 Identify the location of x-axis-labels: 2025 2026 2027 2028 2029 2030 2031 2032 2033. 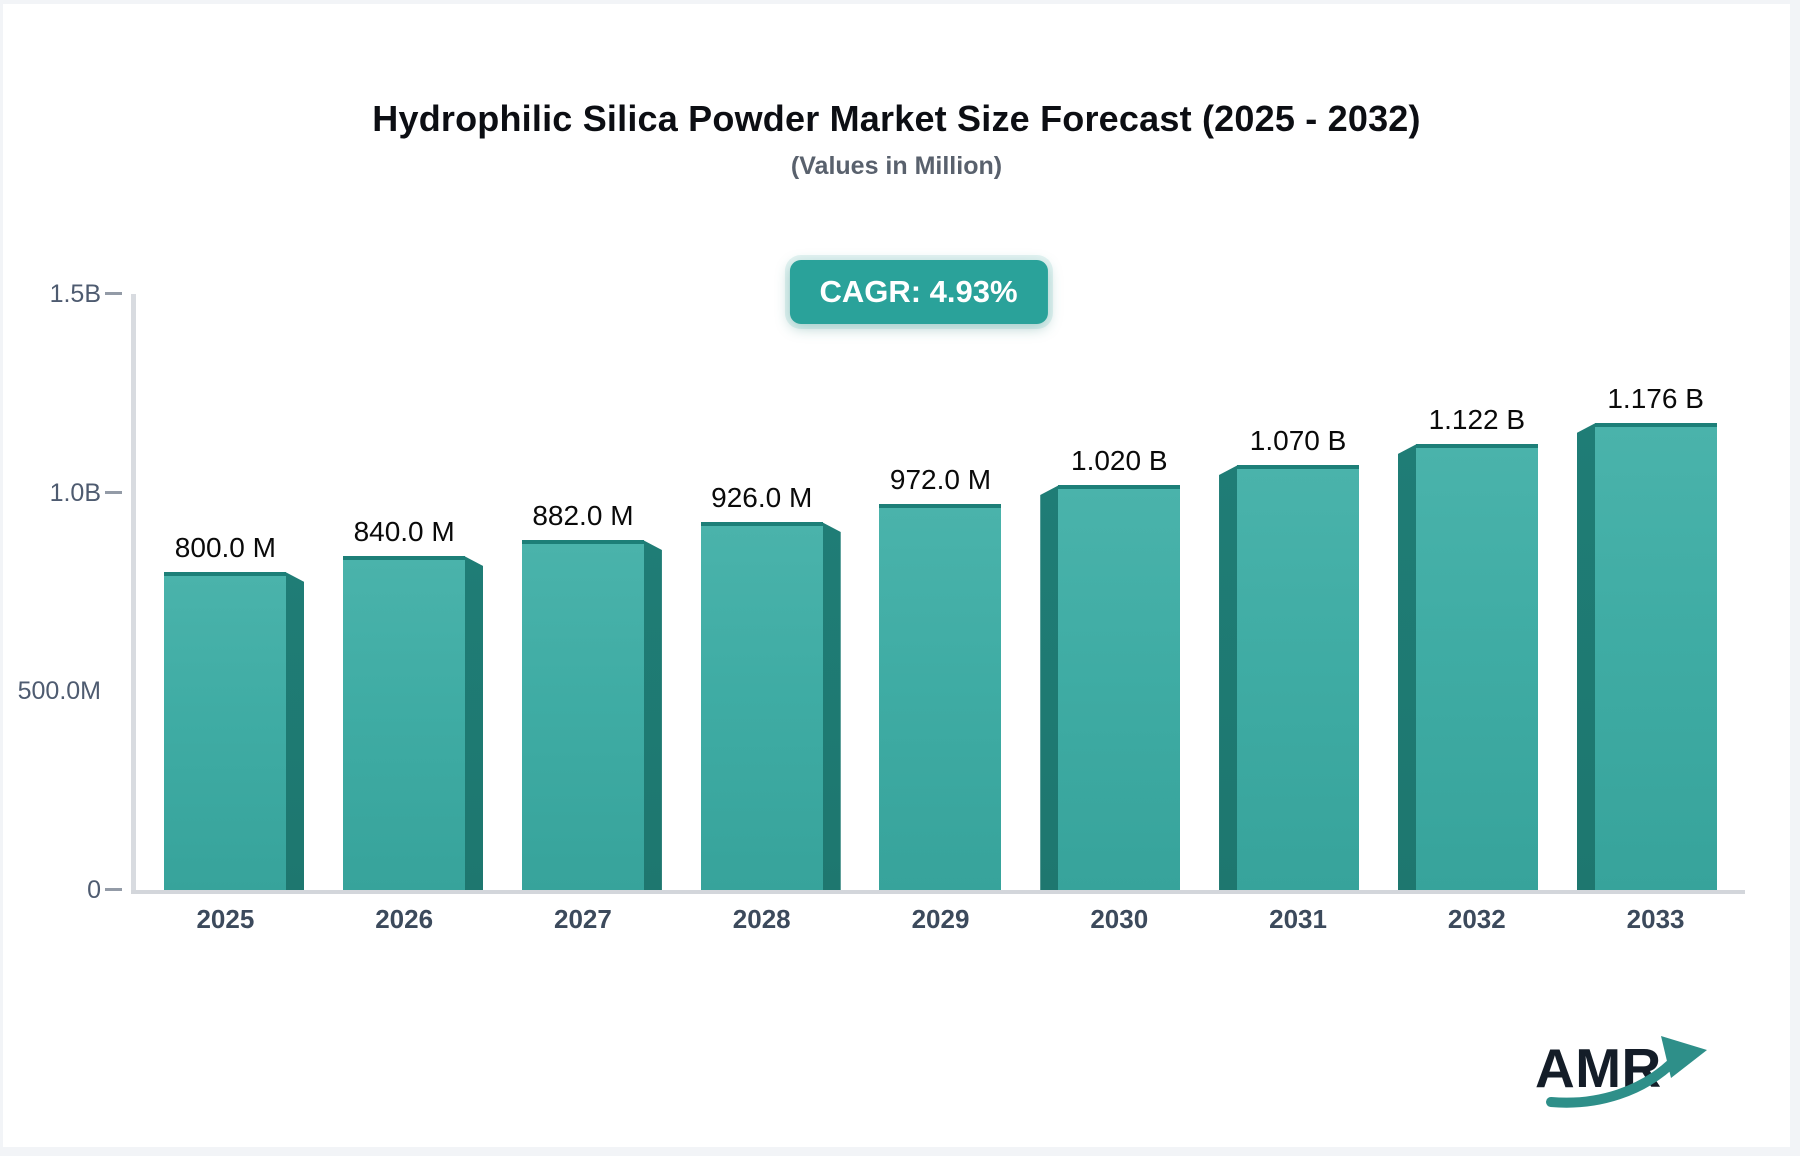
(940, 924).